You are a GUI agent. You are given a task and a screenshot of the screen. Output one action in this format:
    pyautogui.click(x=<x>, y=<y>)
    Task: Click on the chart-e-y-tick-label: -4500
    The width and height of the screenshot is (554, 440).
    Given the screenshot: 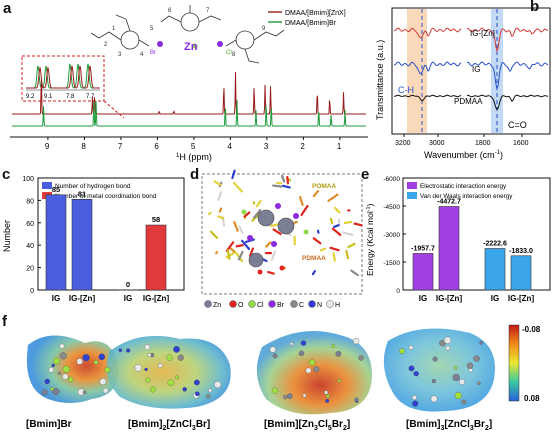 What is the action you would take?
    pyautogui.click(x=391, y=207)
    